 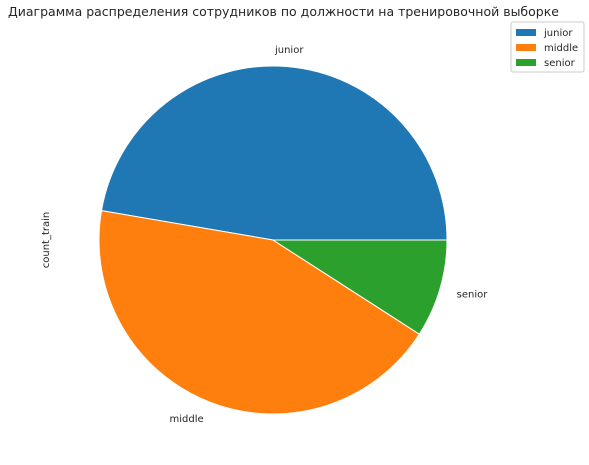 I want to click on legend-label-middle: middle, so click(x=561, y=48).